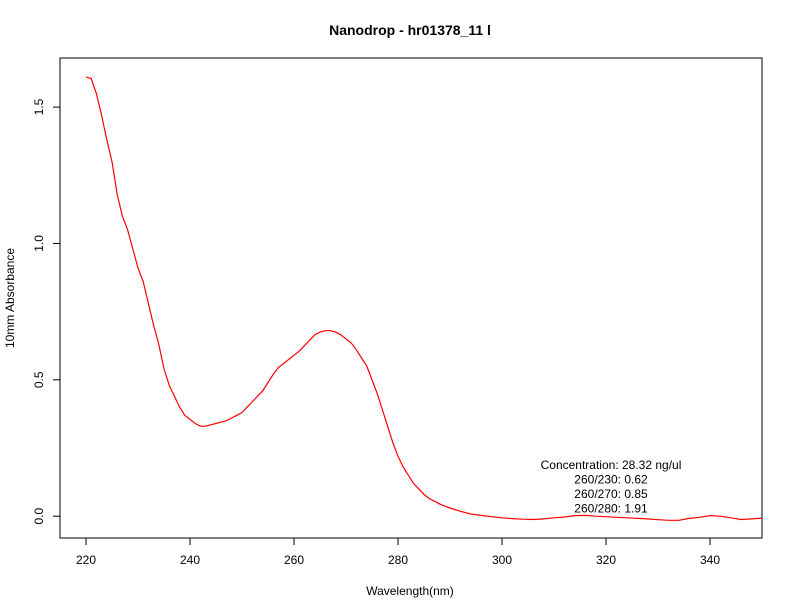  What do you see at coordinates (39, 379) in the screenshot?
I see `y-tick-label: 0.5` at bounding box center [39, 379].